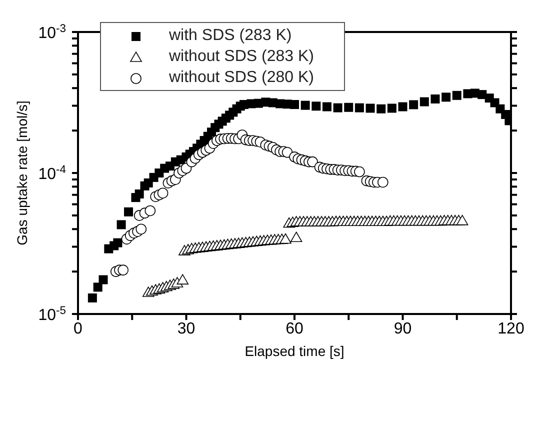 The width and height of the screenshot is (537, 439). What do you see at coordinates (403, 329) in the screenshot?
I see `x-tick-label: 90` at bounding box center [403, 329].